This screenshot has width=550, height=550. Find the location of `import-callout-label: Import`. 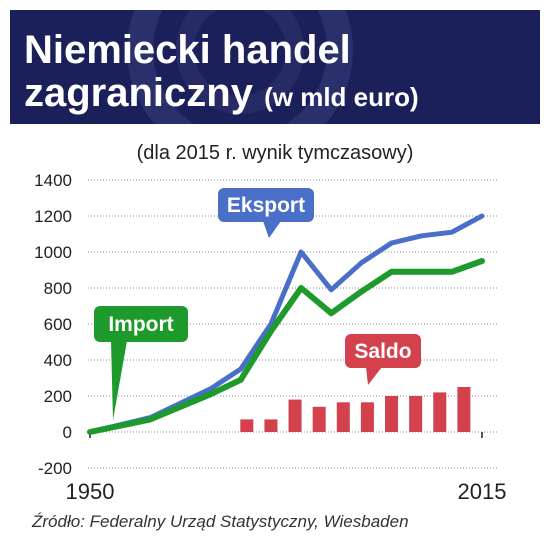

import-callout-label: Import is located at coordinates (140, 324).